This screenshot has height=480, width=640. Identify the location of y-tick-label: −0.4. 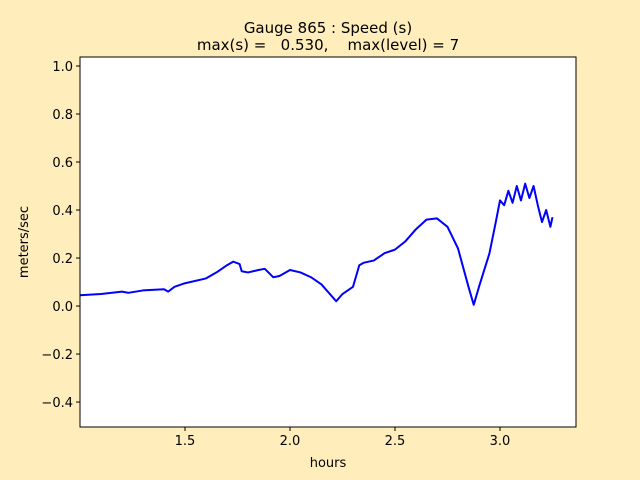
(57, 403).